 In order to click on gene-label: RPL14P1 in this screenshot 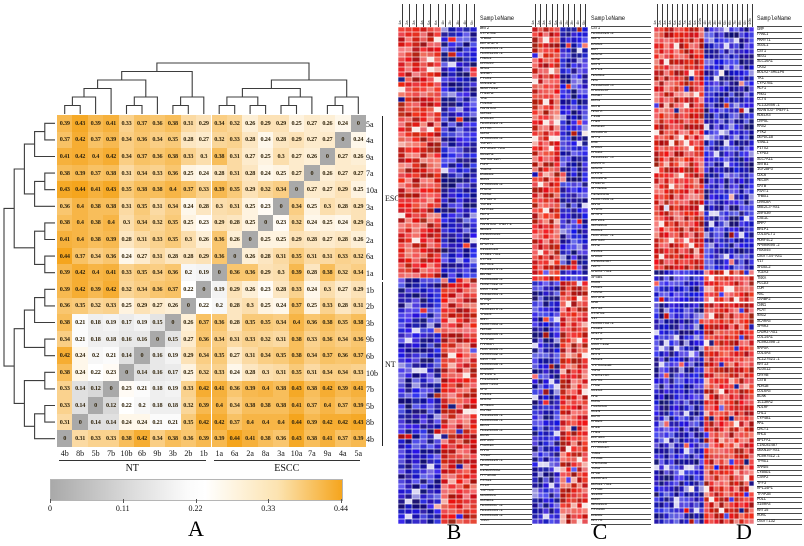, I will do `click(779, 489)`.